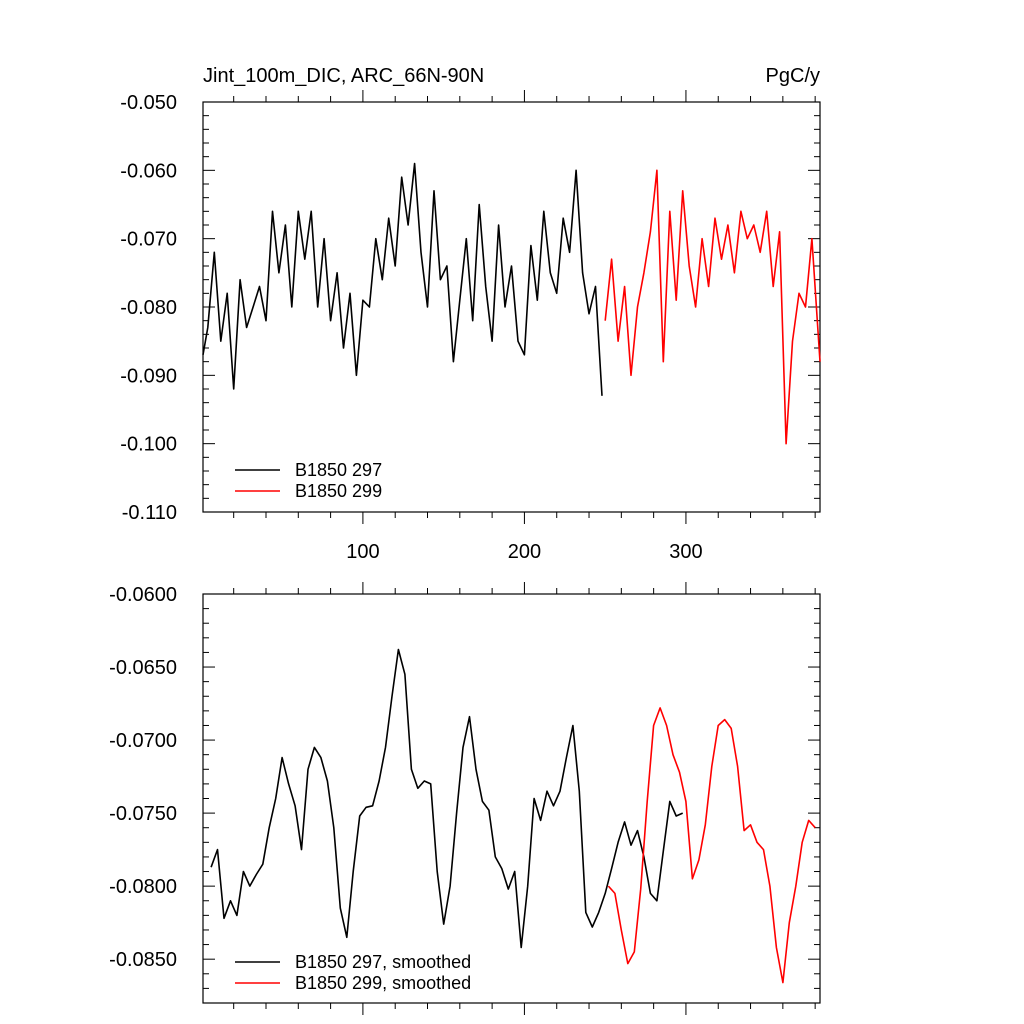  What do you see at coordinates (143, 814) in the screenshot?
I see `y-tick-label: -0.0750` at bounding box center [143, 814].